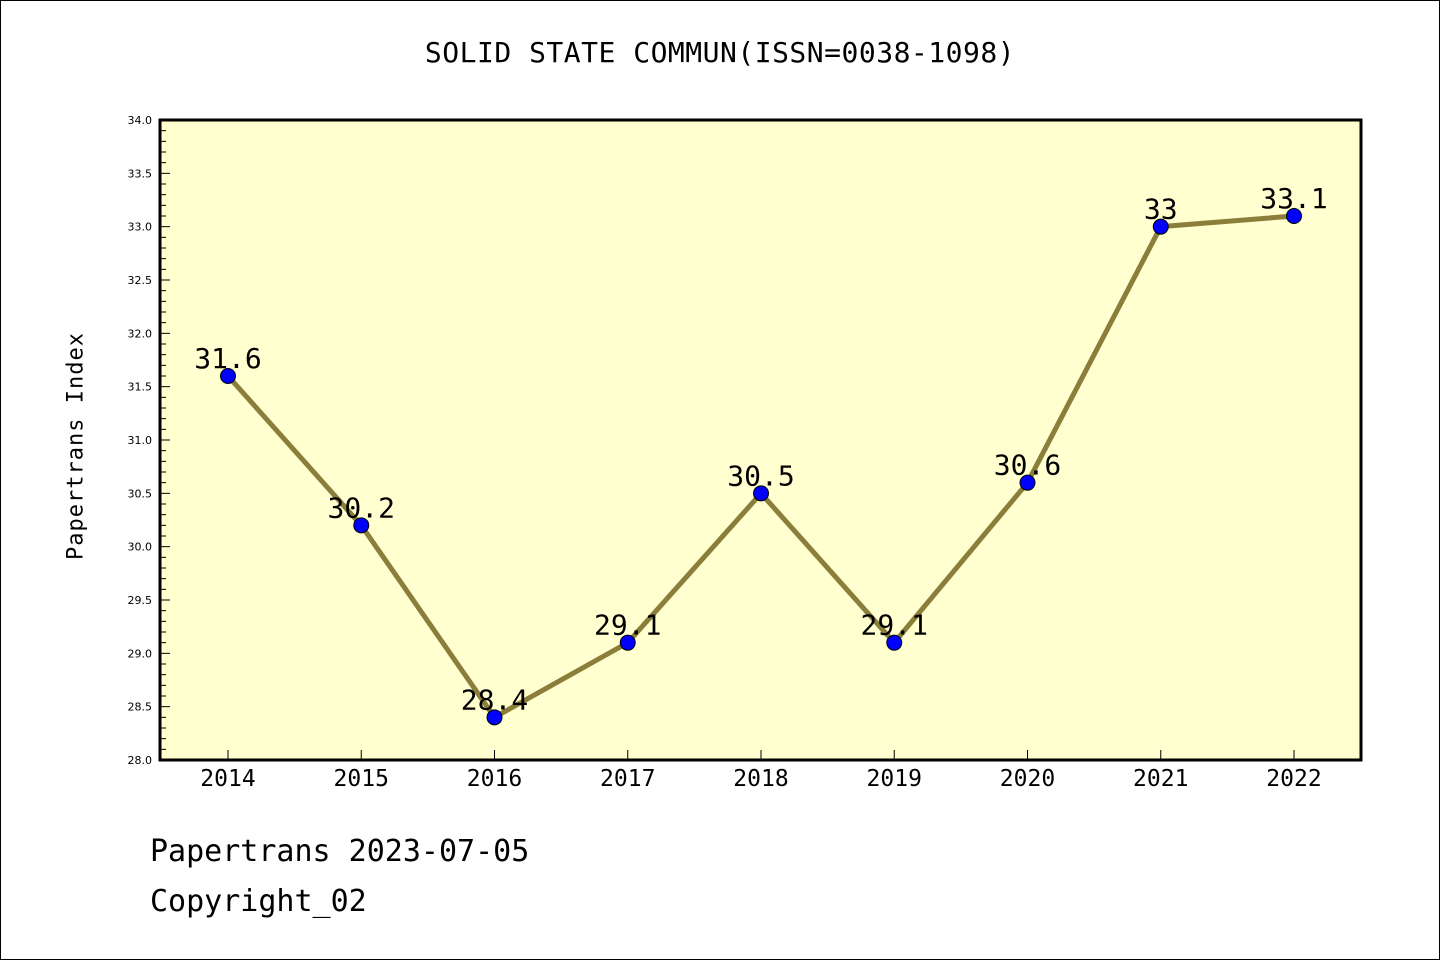 The height and width of the screenshot is (960, 1440). I want to click on data-label: 33, so click(1161, 209).